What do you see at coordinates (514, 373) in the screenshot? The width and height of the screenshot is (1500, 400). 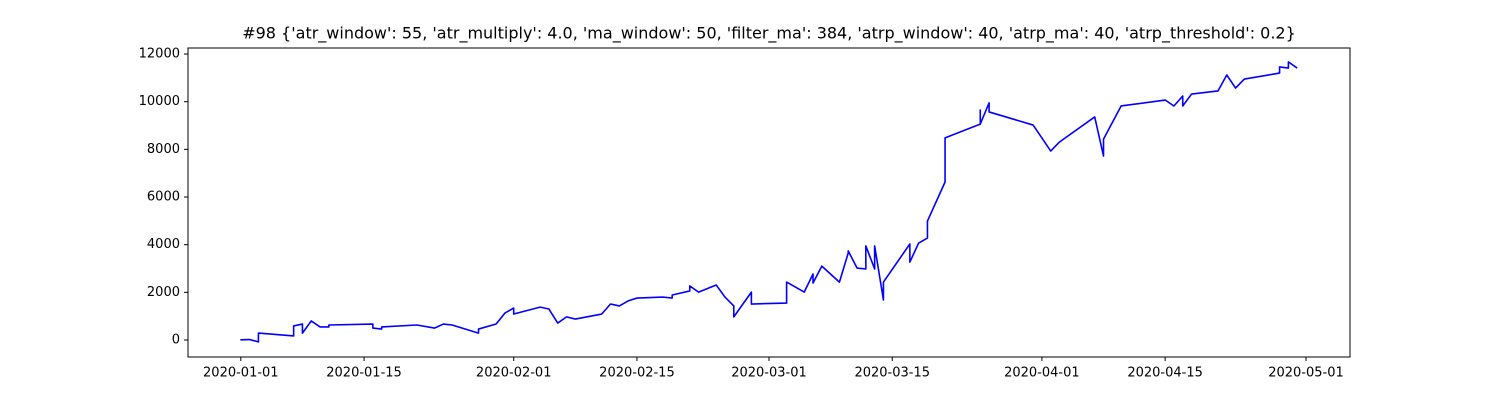 I see `x-tick-label: 2020-02-01` at bounding box center [514, 373].